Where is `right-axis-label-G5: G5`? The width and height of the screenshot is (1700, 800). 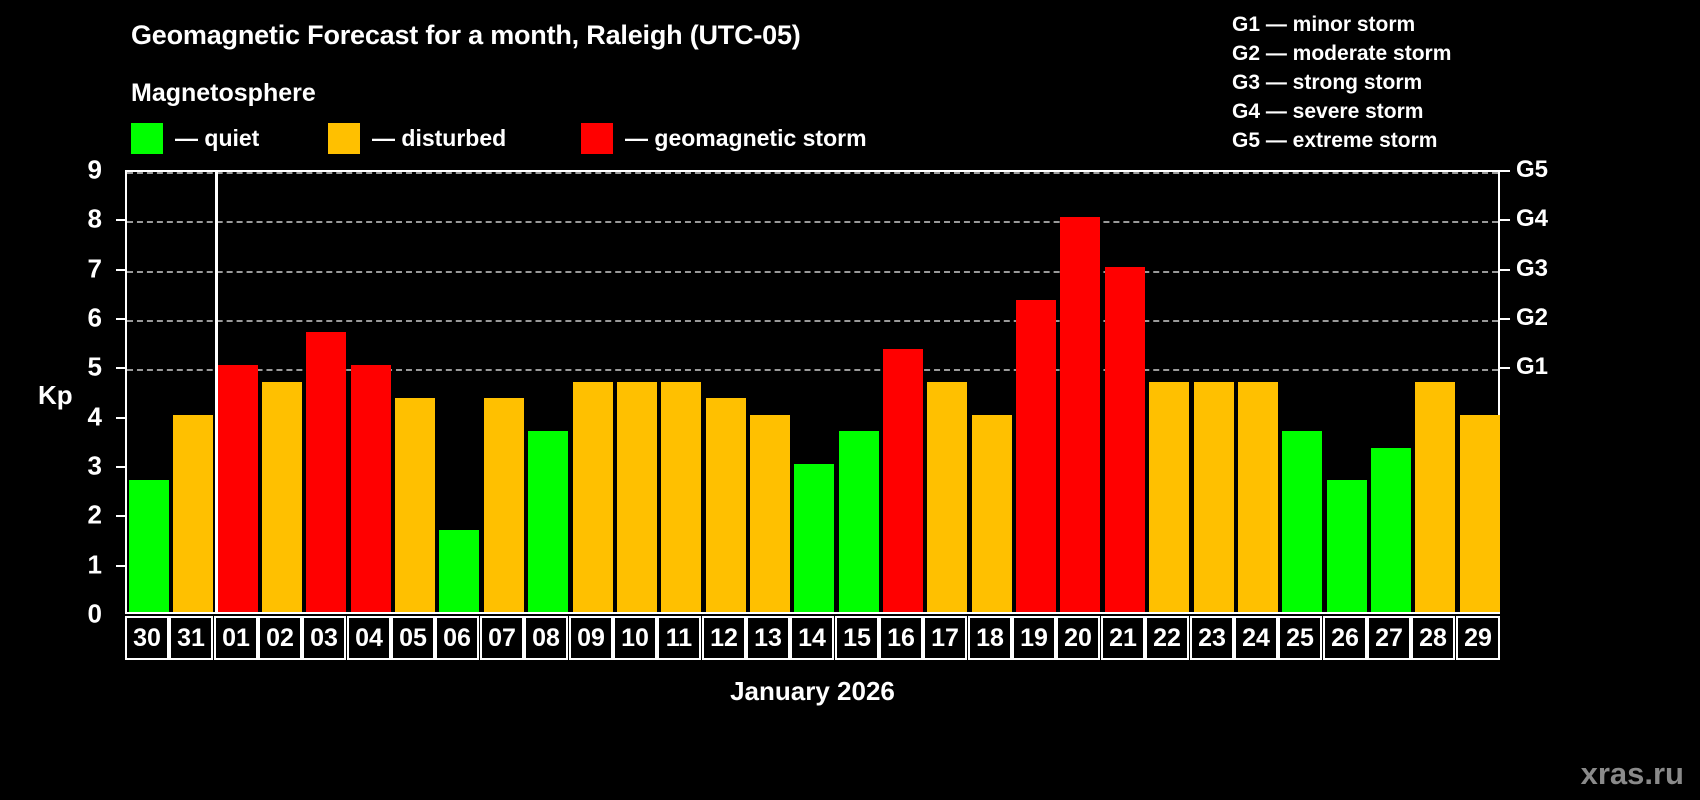 right-axis-label-G5: G5 is located at coordinates (1532, 169).